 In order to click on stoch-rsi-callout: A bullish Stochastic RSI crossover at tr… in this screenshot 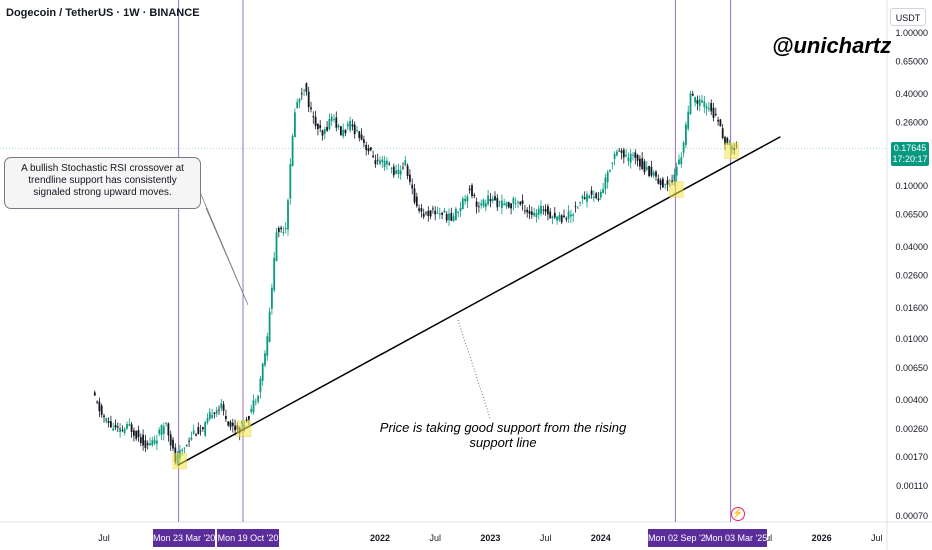, I will do `click(102, 183)`.